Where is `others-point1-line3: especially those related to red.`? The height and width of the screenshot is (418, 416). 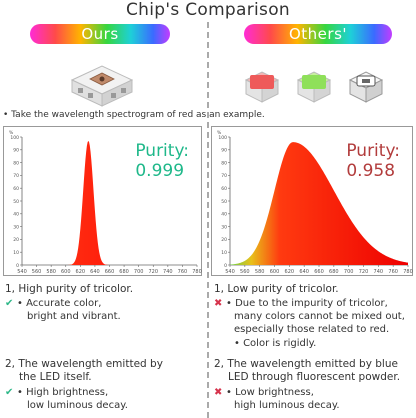 others-point1-line3: especially those related to red. is located at coordinates (312, 329).